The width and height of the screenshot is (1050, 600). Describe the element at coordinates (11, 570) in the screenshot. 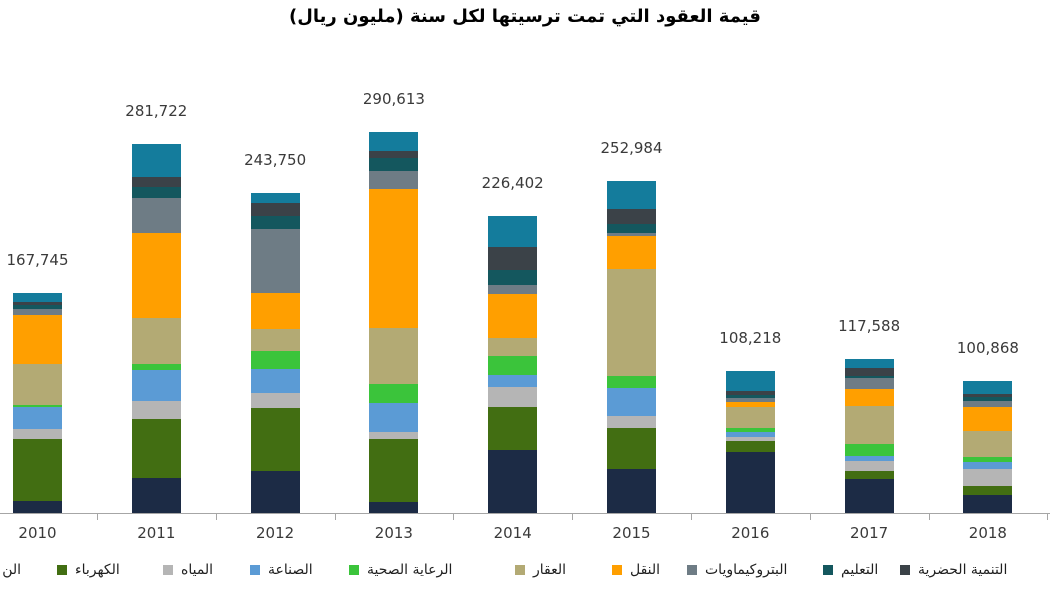

I see `legend-item-clipped: الن` at that location.